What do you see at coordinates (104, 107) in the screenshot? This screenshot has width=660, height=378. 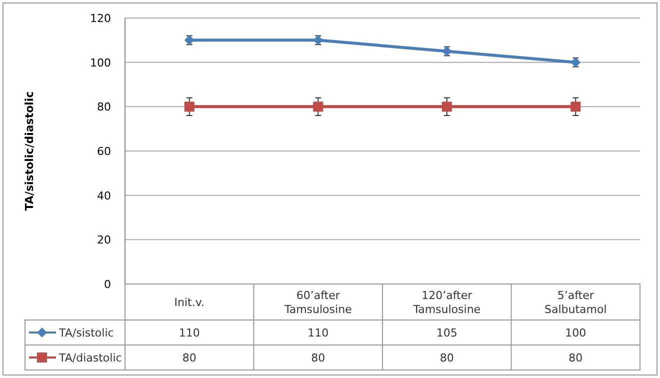 I see `y-tick-label: 80` at bounding box center [104, 107].